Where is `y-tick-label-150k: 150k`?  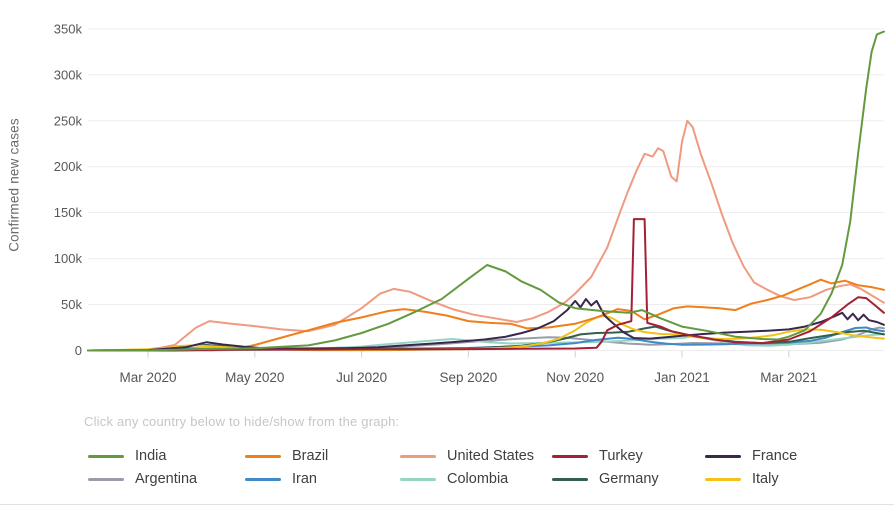
y-tick-label-150k: 150k is located at coordinates (68, 212).